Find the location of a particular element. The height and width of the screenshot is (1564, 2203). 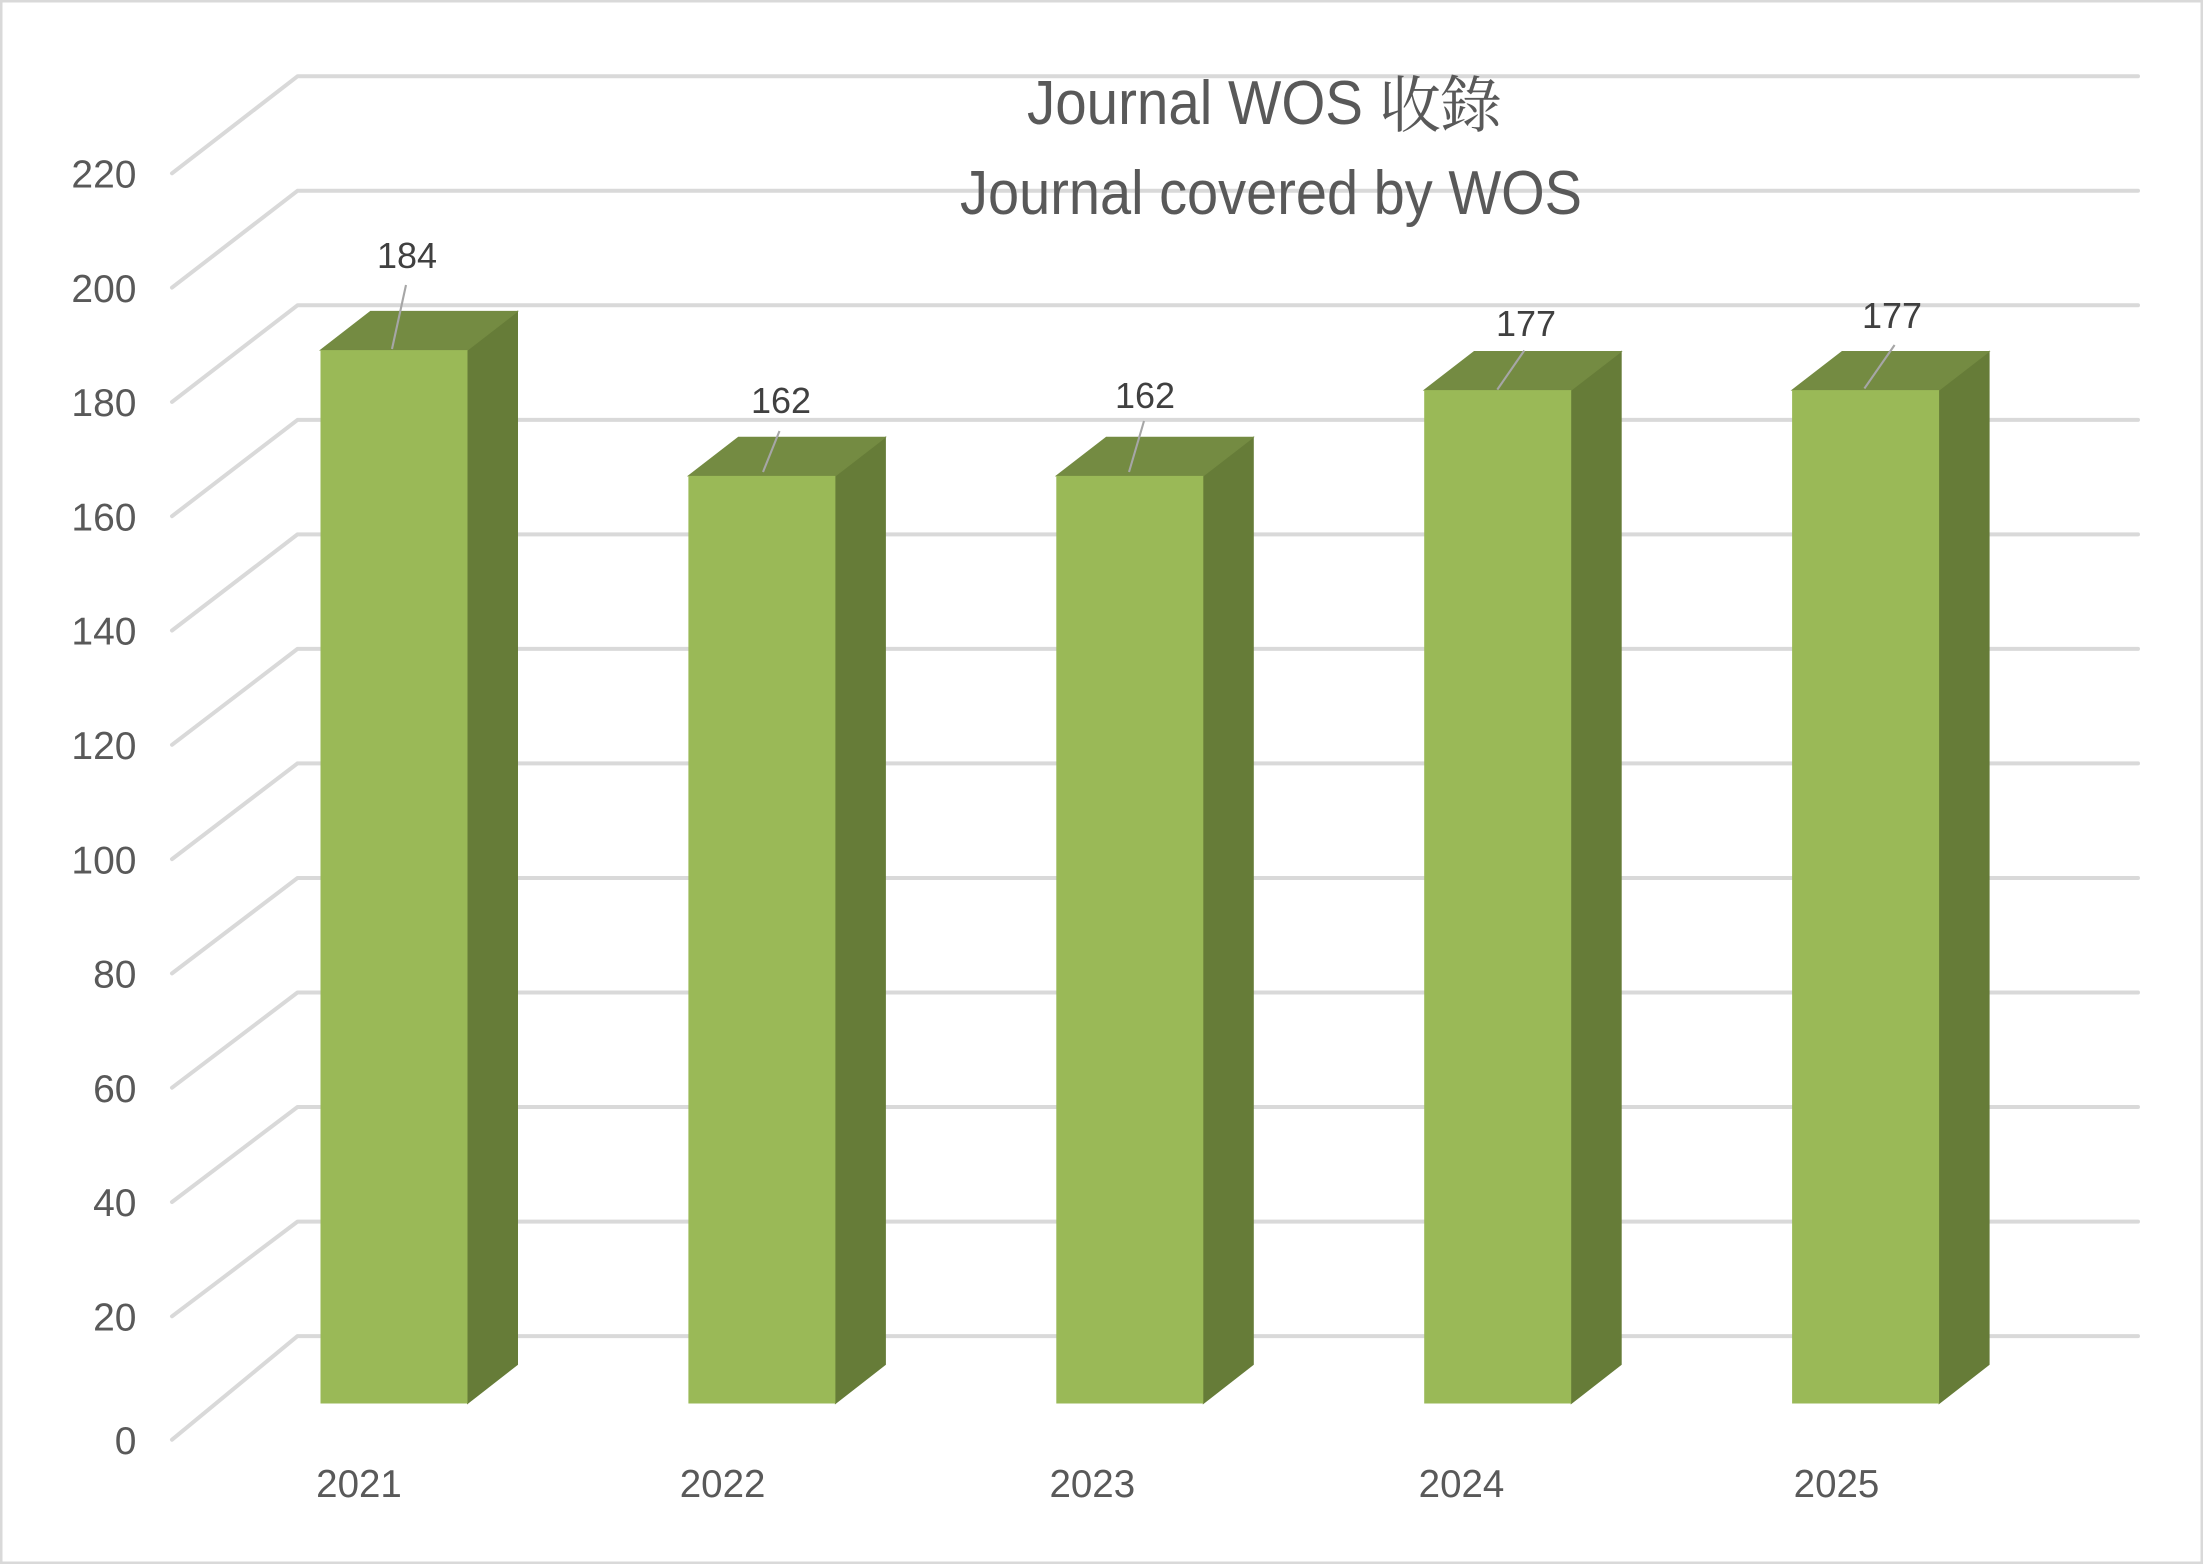

svg-text: 20 is located at coordinates (114, 1318).